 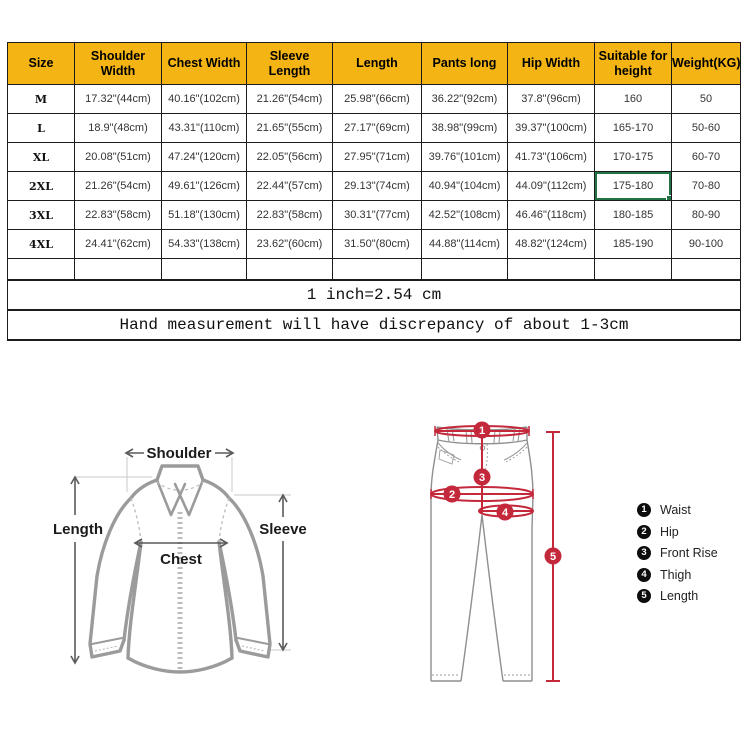 What do you see at coordinates (41, 244) in the screenshot?
I see `size-cell: 4XL` at bounding box center [41, 244].